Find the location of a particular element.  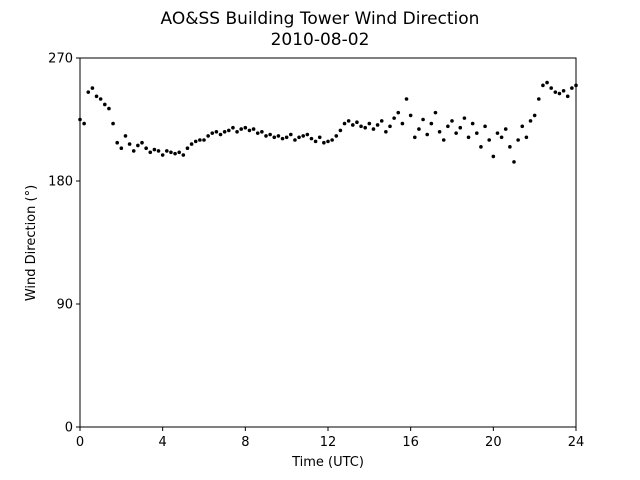

y-tick-label: 180 is located at coordinates (60, 182).